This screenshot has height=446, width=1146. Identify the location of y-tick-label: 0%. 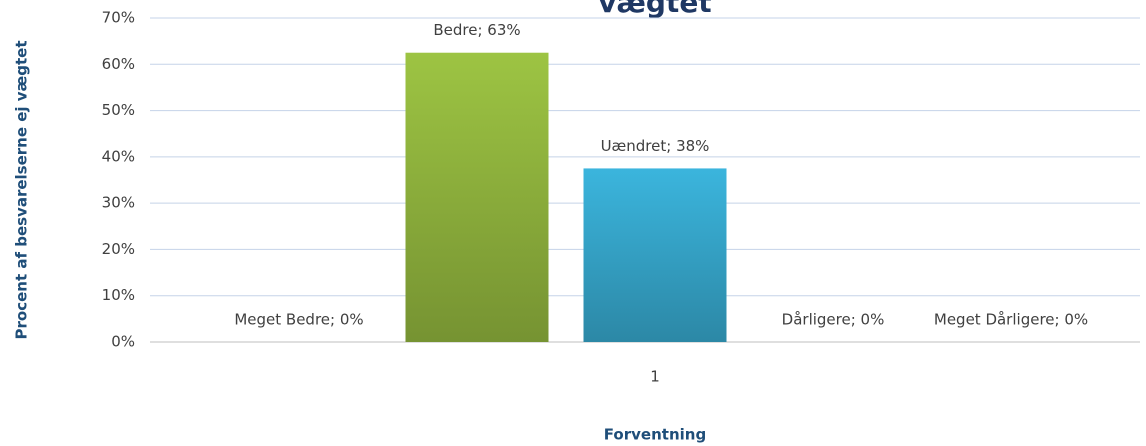
(123, 342).